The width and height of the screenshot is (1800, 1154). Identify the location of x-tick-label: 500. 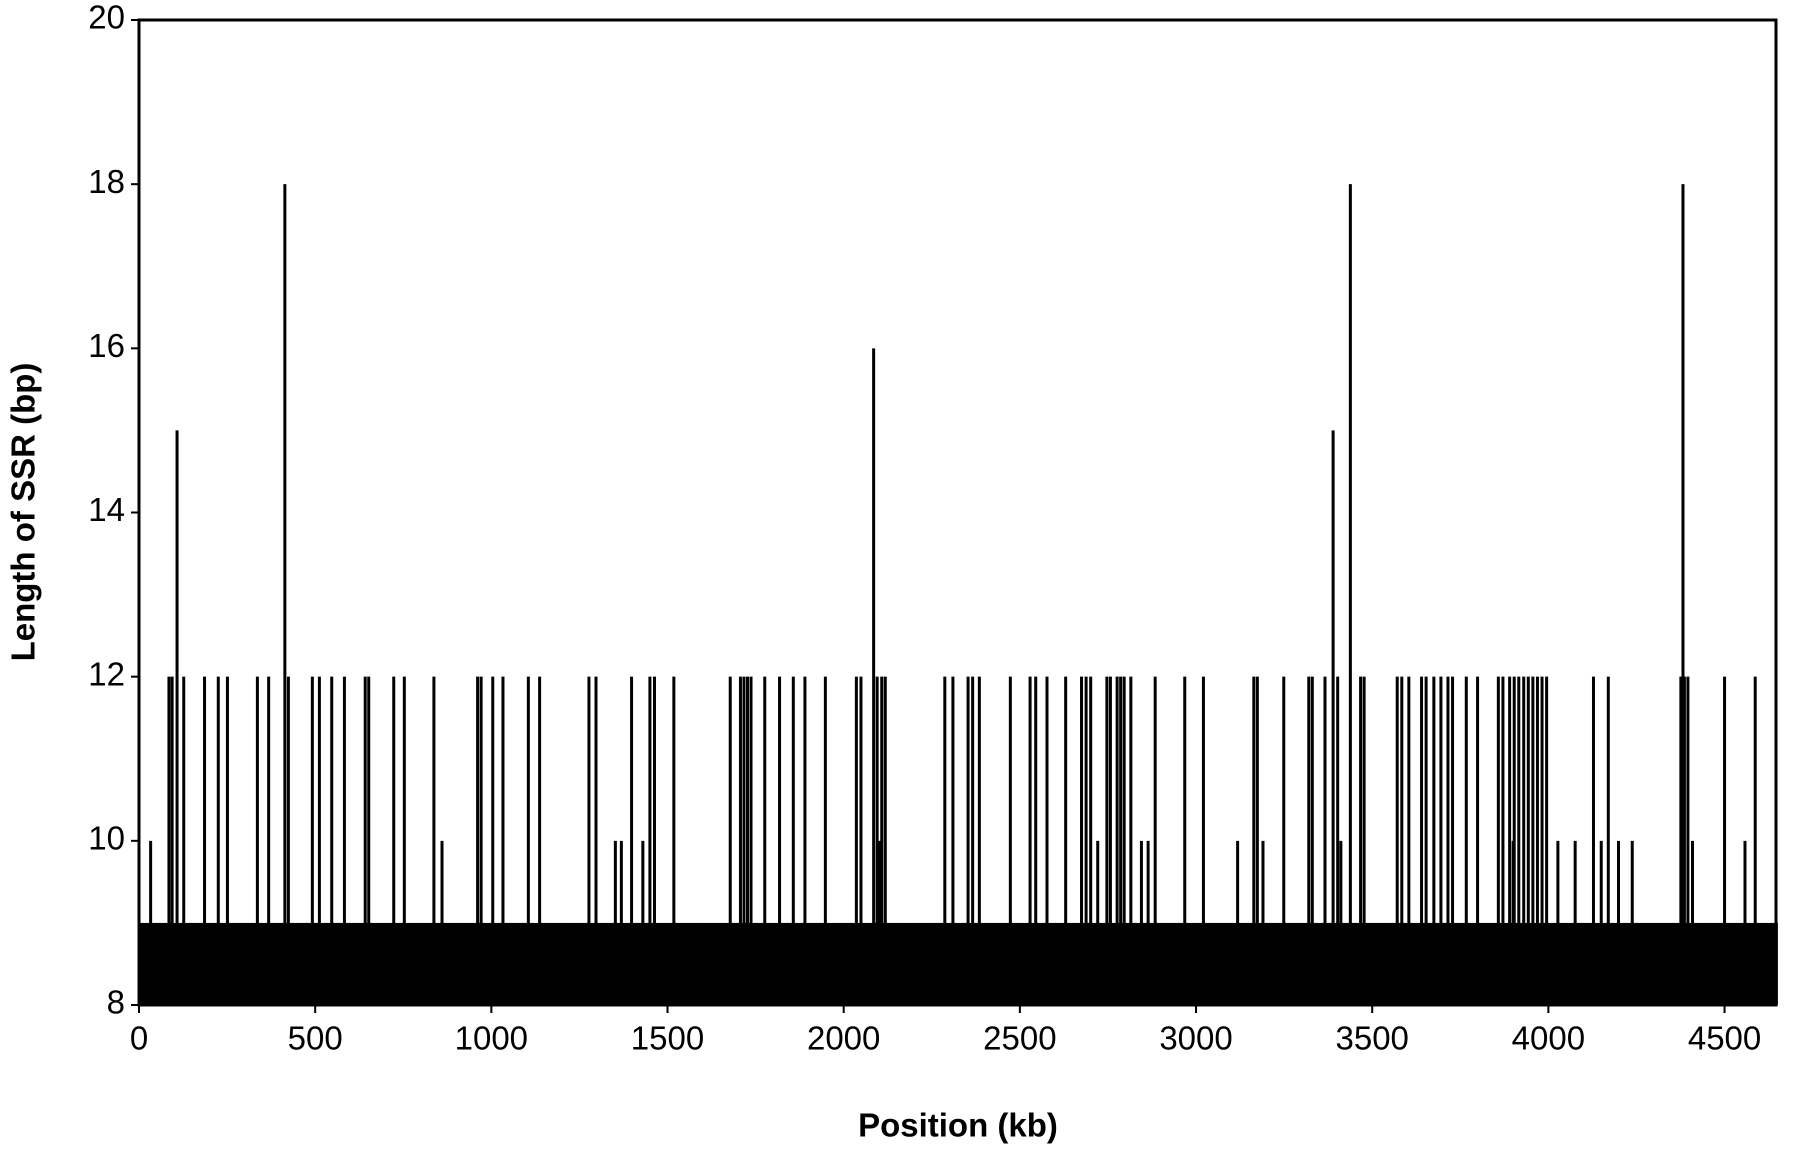
(315, 1038).